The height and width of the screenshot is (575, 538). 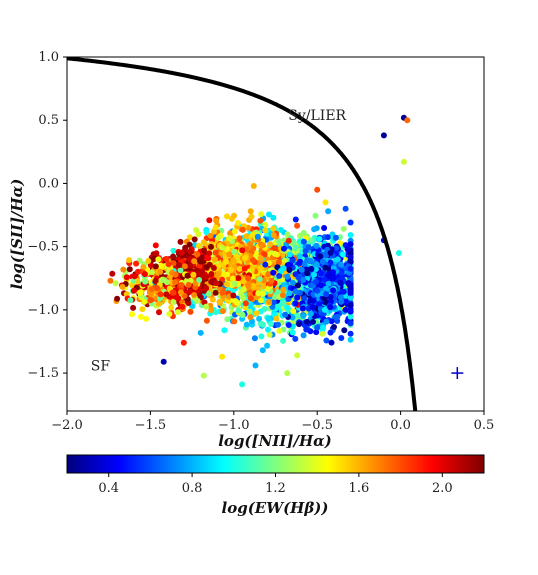 I want to click on y-axis-ticks: 1.0 0.5 0.0 −0.5 −1.0 −1.5, so click(x=47, y=215).